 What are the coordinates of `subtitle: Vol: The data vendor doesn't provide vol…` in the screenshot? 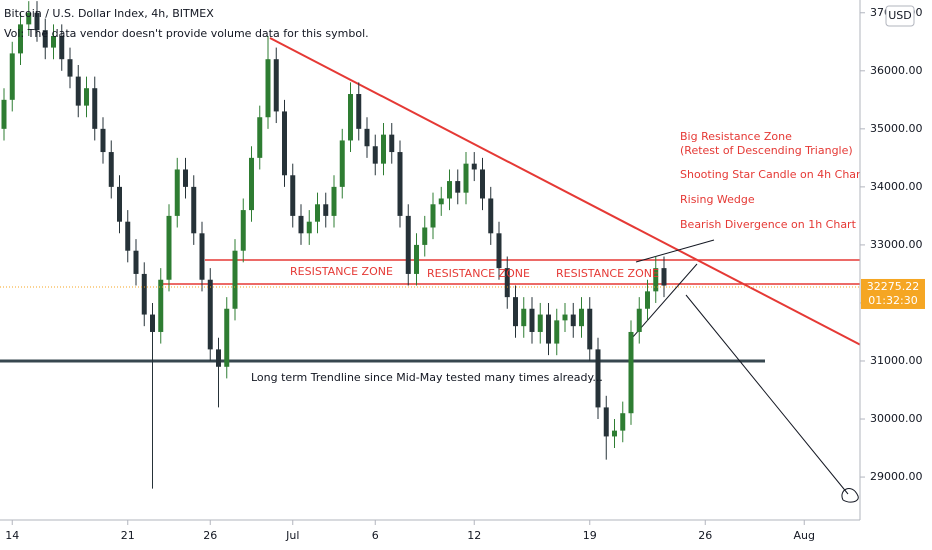 It's located at (186, 33).